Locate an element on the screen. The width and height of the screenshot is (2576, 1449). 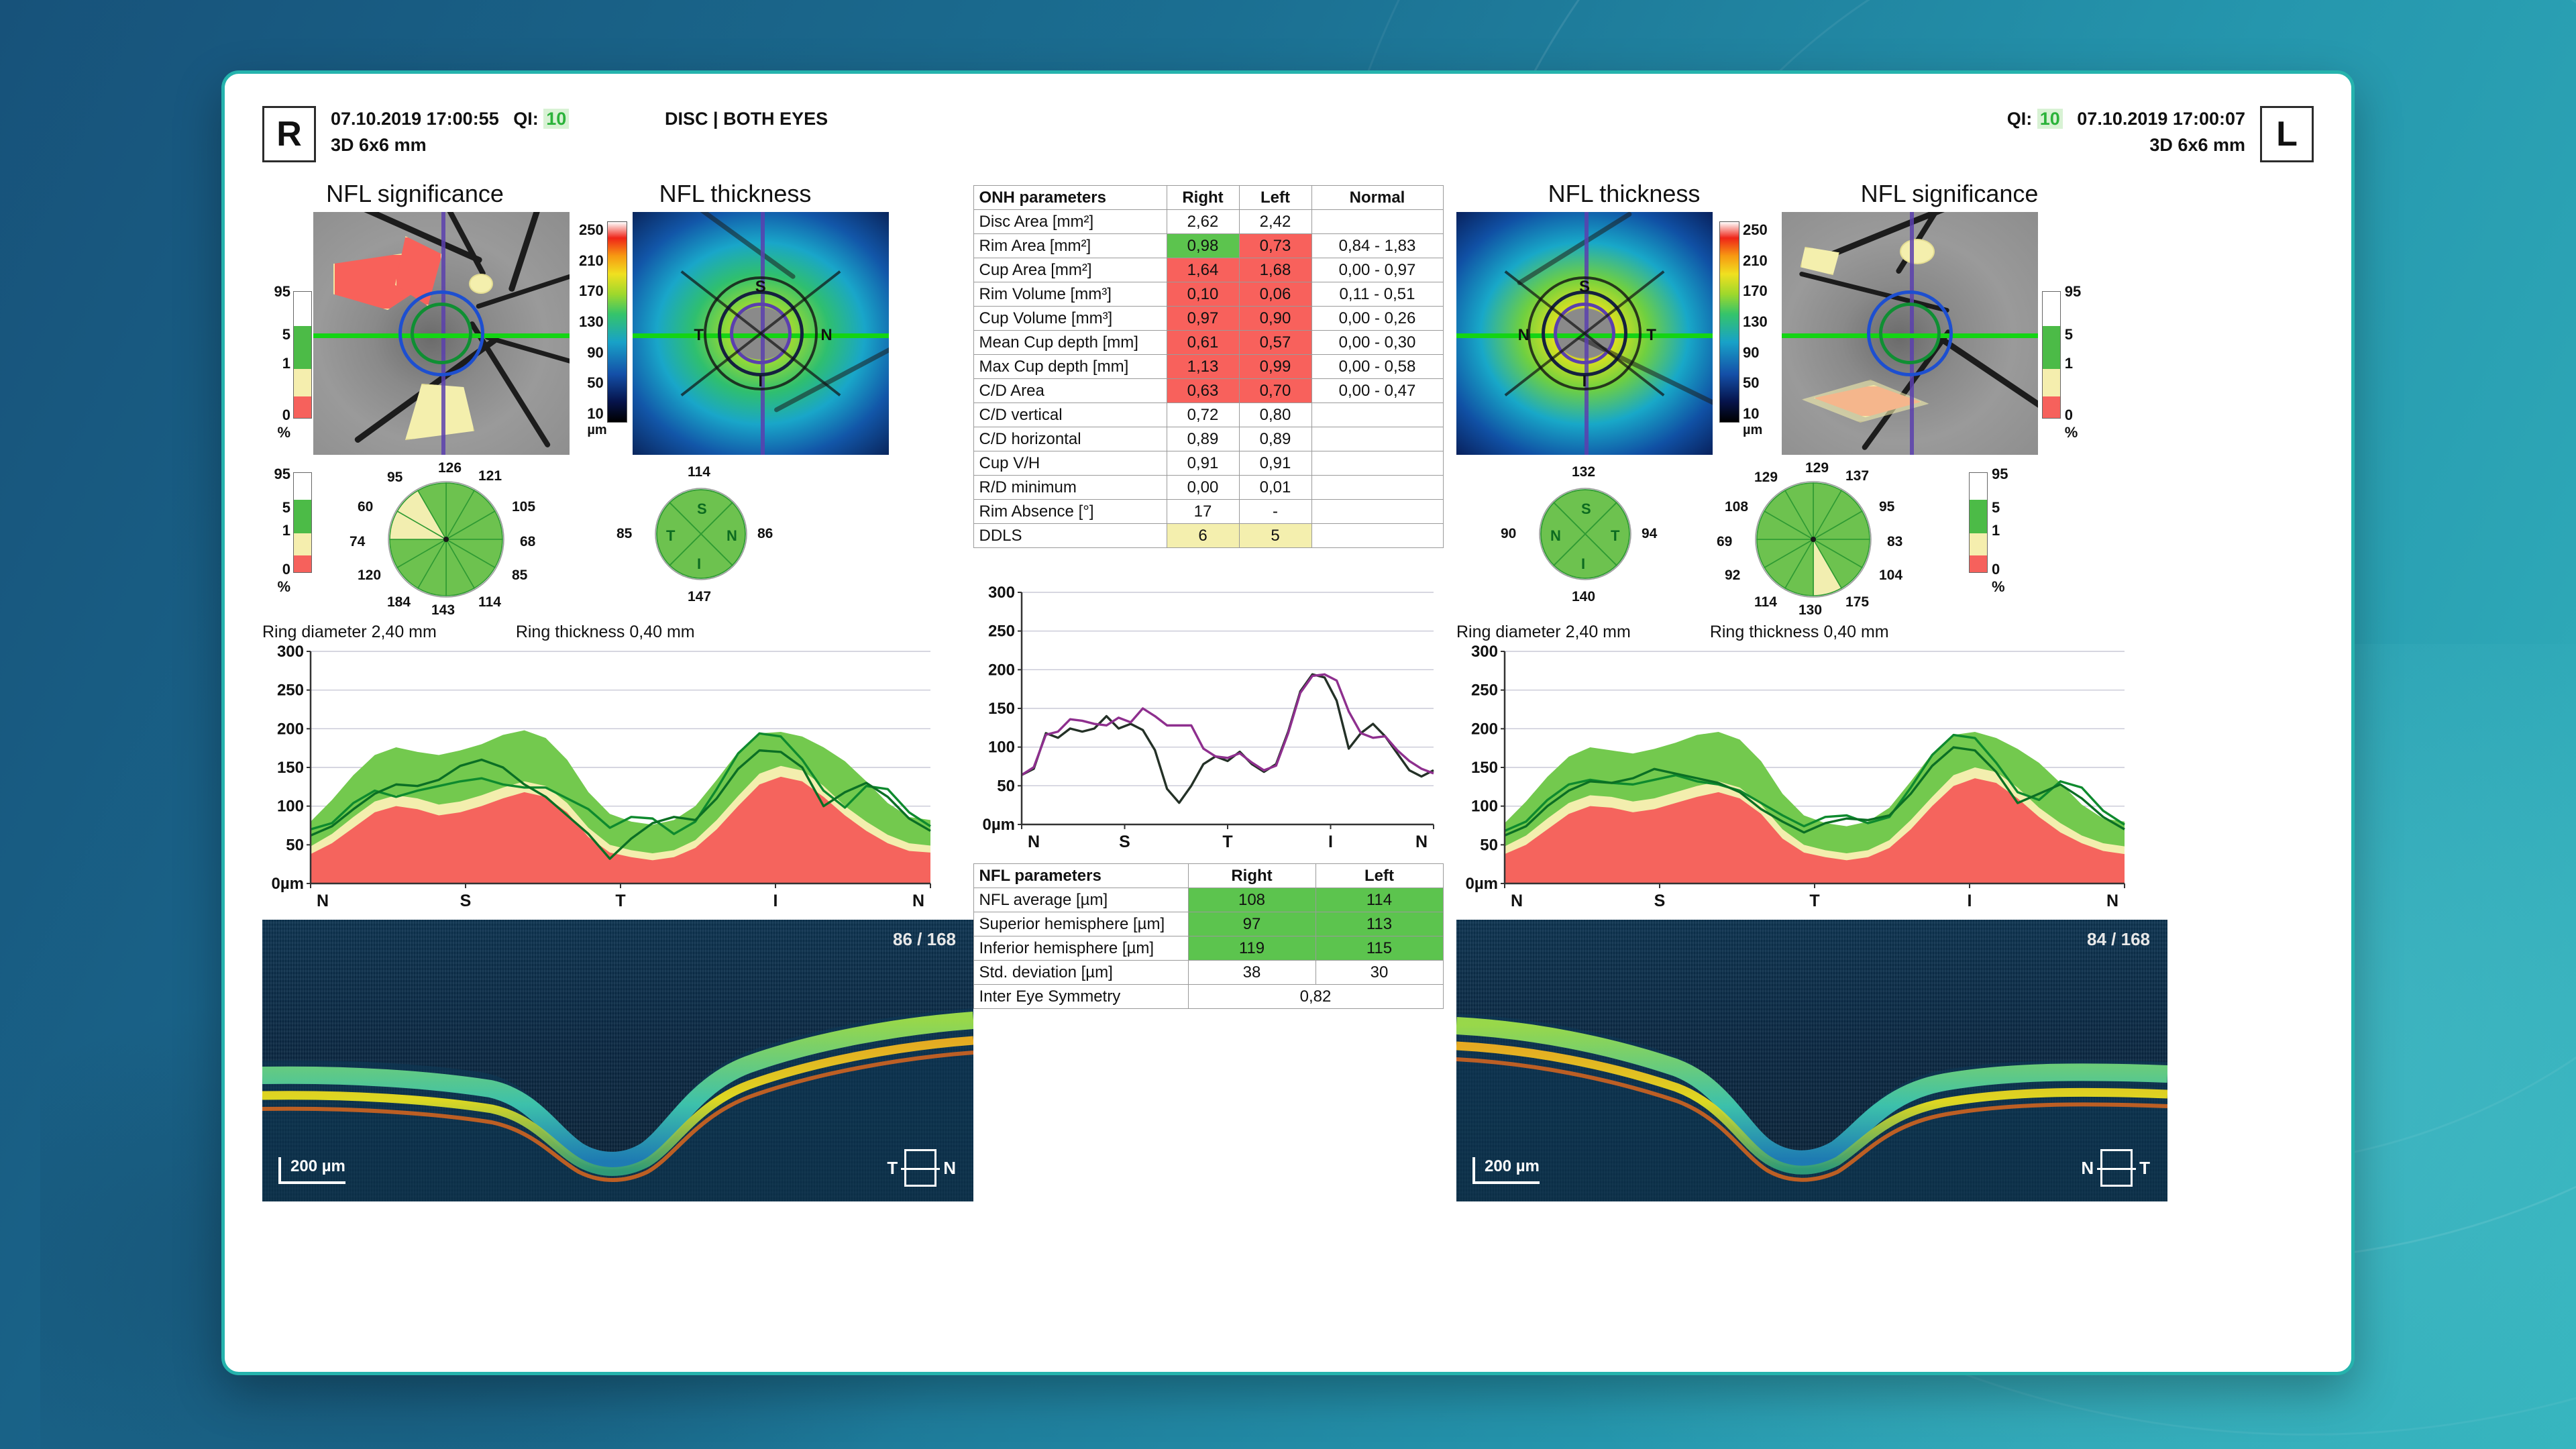
y-axis-tick-label: 150 is located at coordinates (1484, 768).